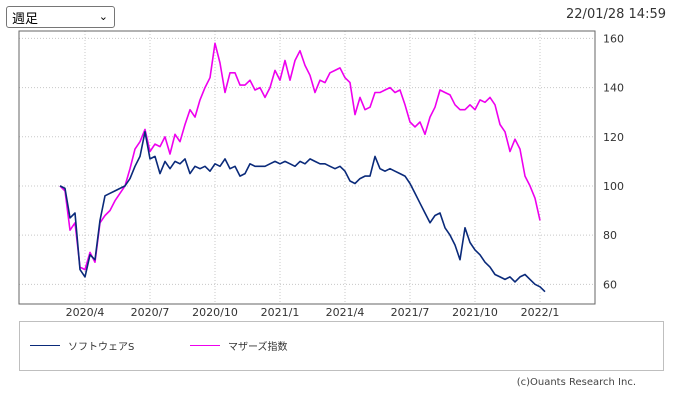 This screenshot has width=678, height=401. I want to click on timestamp: 22/01/28 14:59, so click(616, 14).